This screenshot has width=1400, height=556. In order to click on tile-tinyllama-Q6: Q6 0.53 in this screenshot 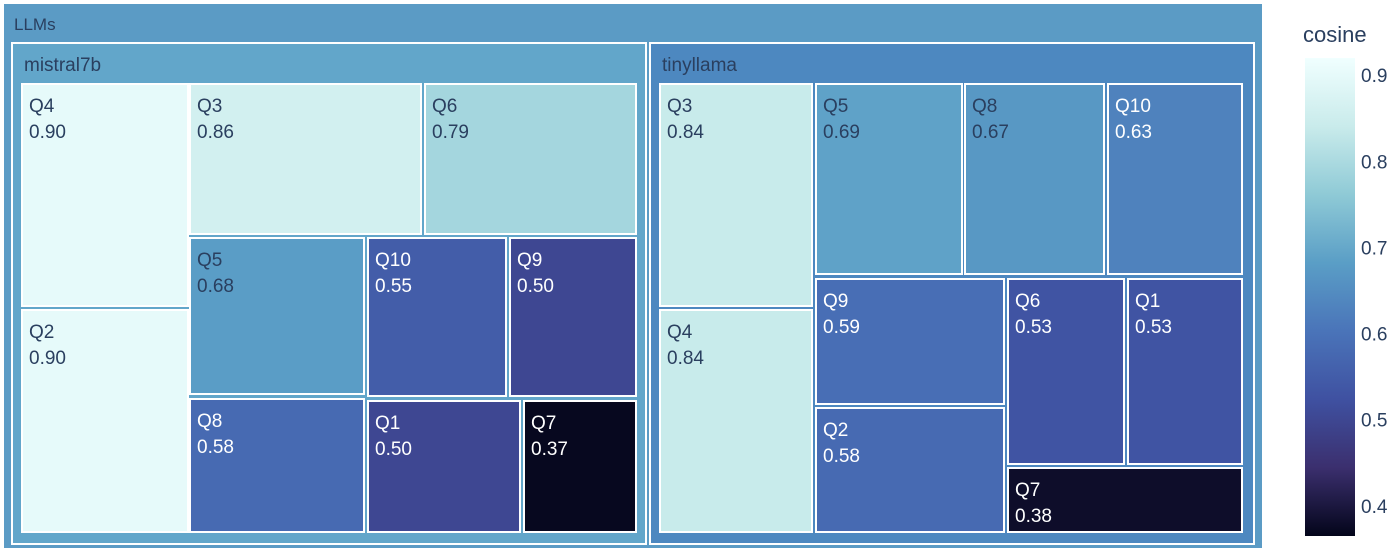, I will do `click(1066, 371)`.